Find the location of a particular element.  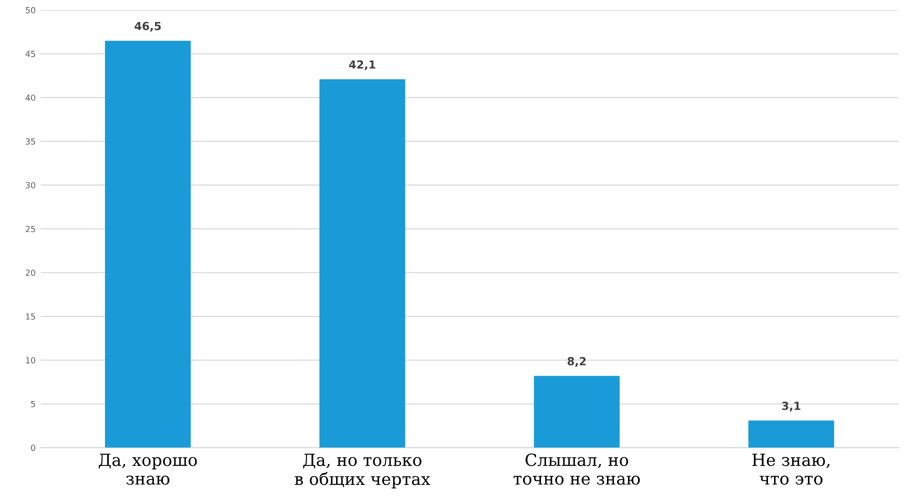

data-label: 42,1 is located at coordinates (362, 65).